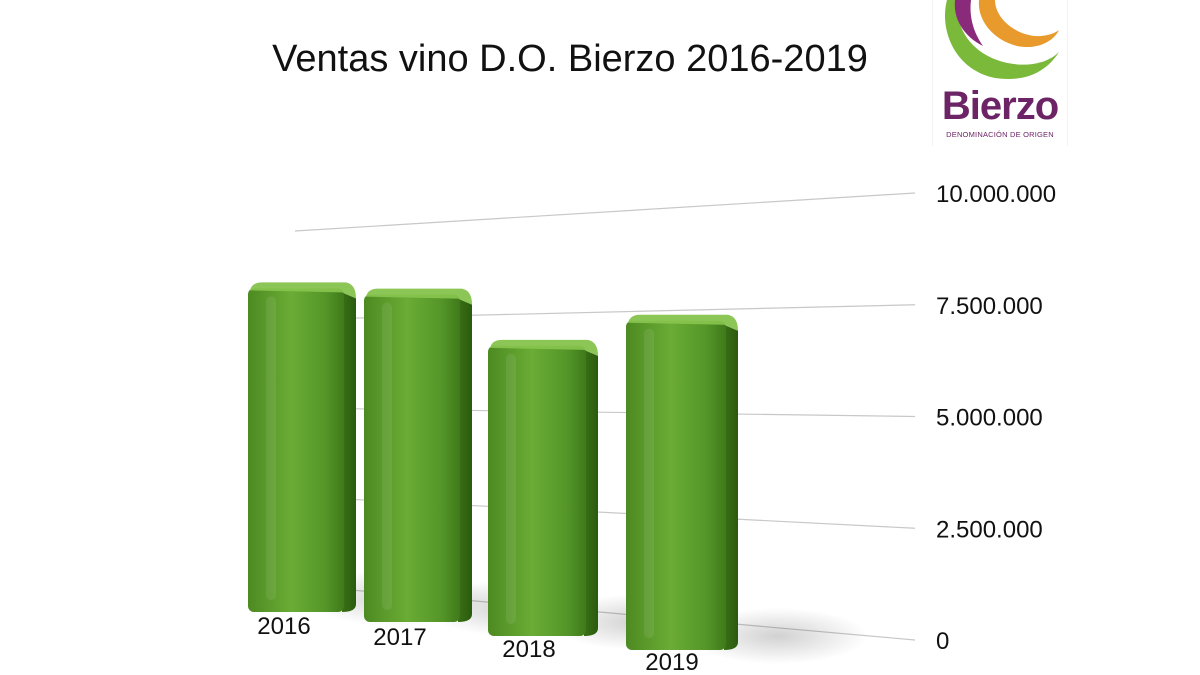 The height and width of the screenshot is (675, 1200). I want to click on y-axis-ticks: 0 2.500.000 5.000.000 7.500.000 10.000.000, so click(996, 418).